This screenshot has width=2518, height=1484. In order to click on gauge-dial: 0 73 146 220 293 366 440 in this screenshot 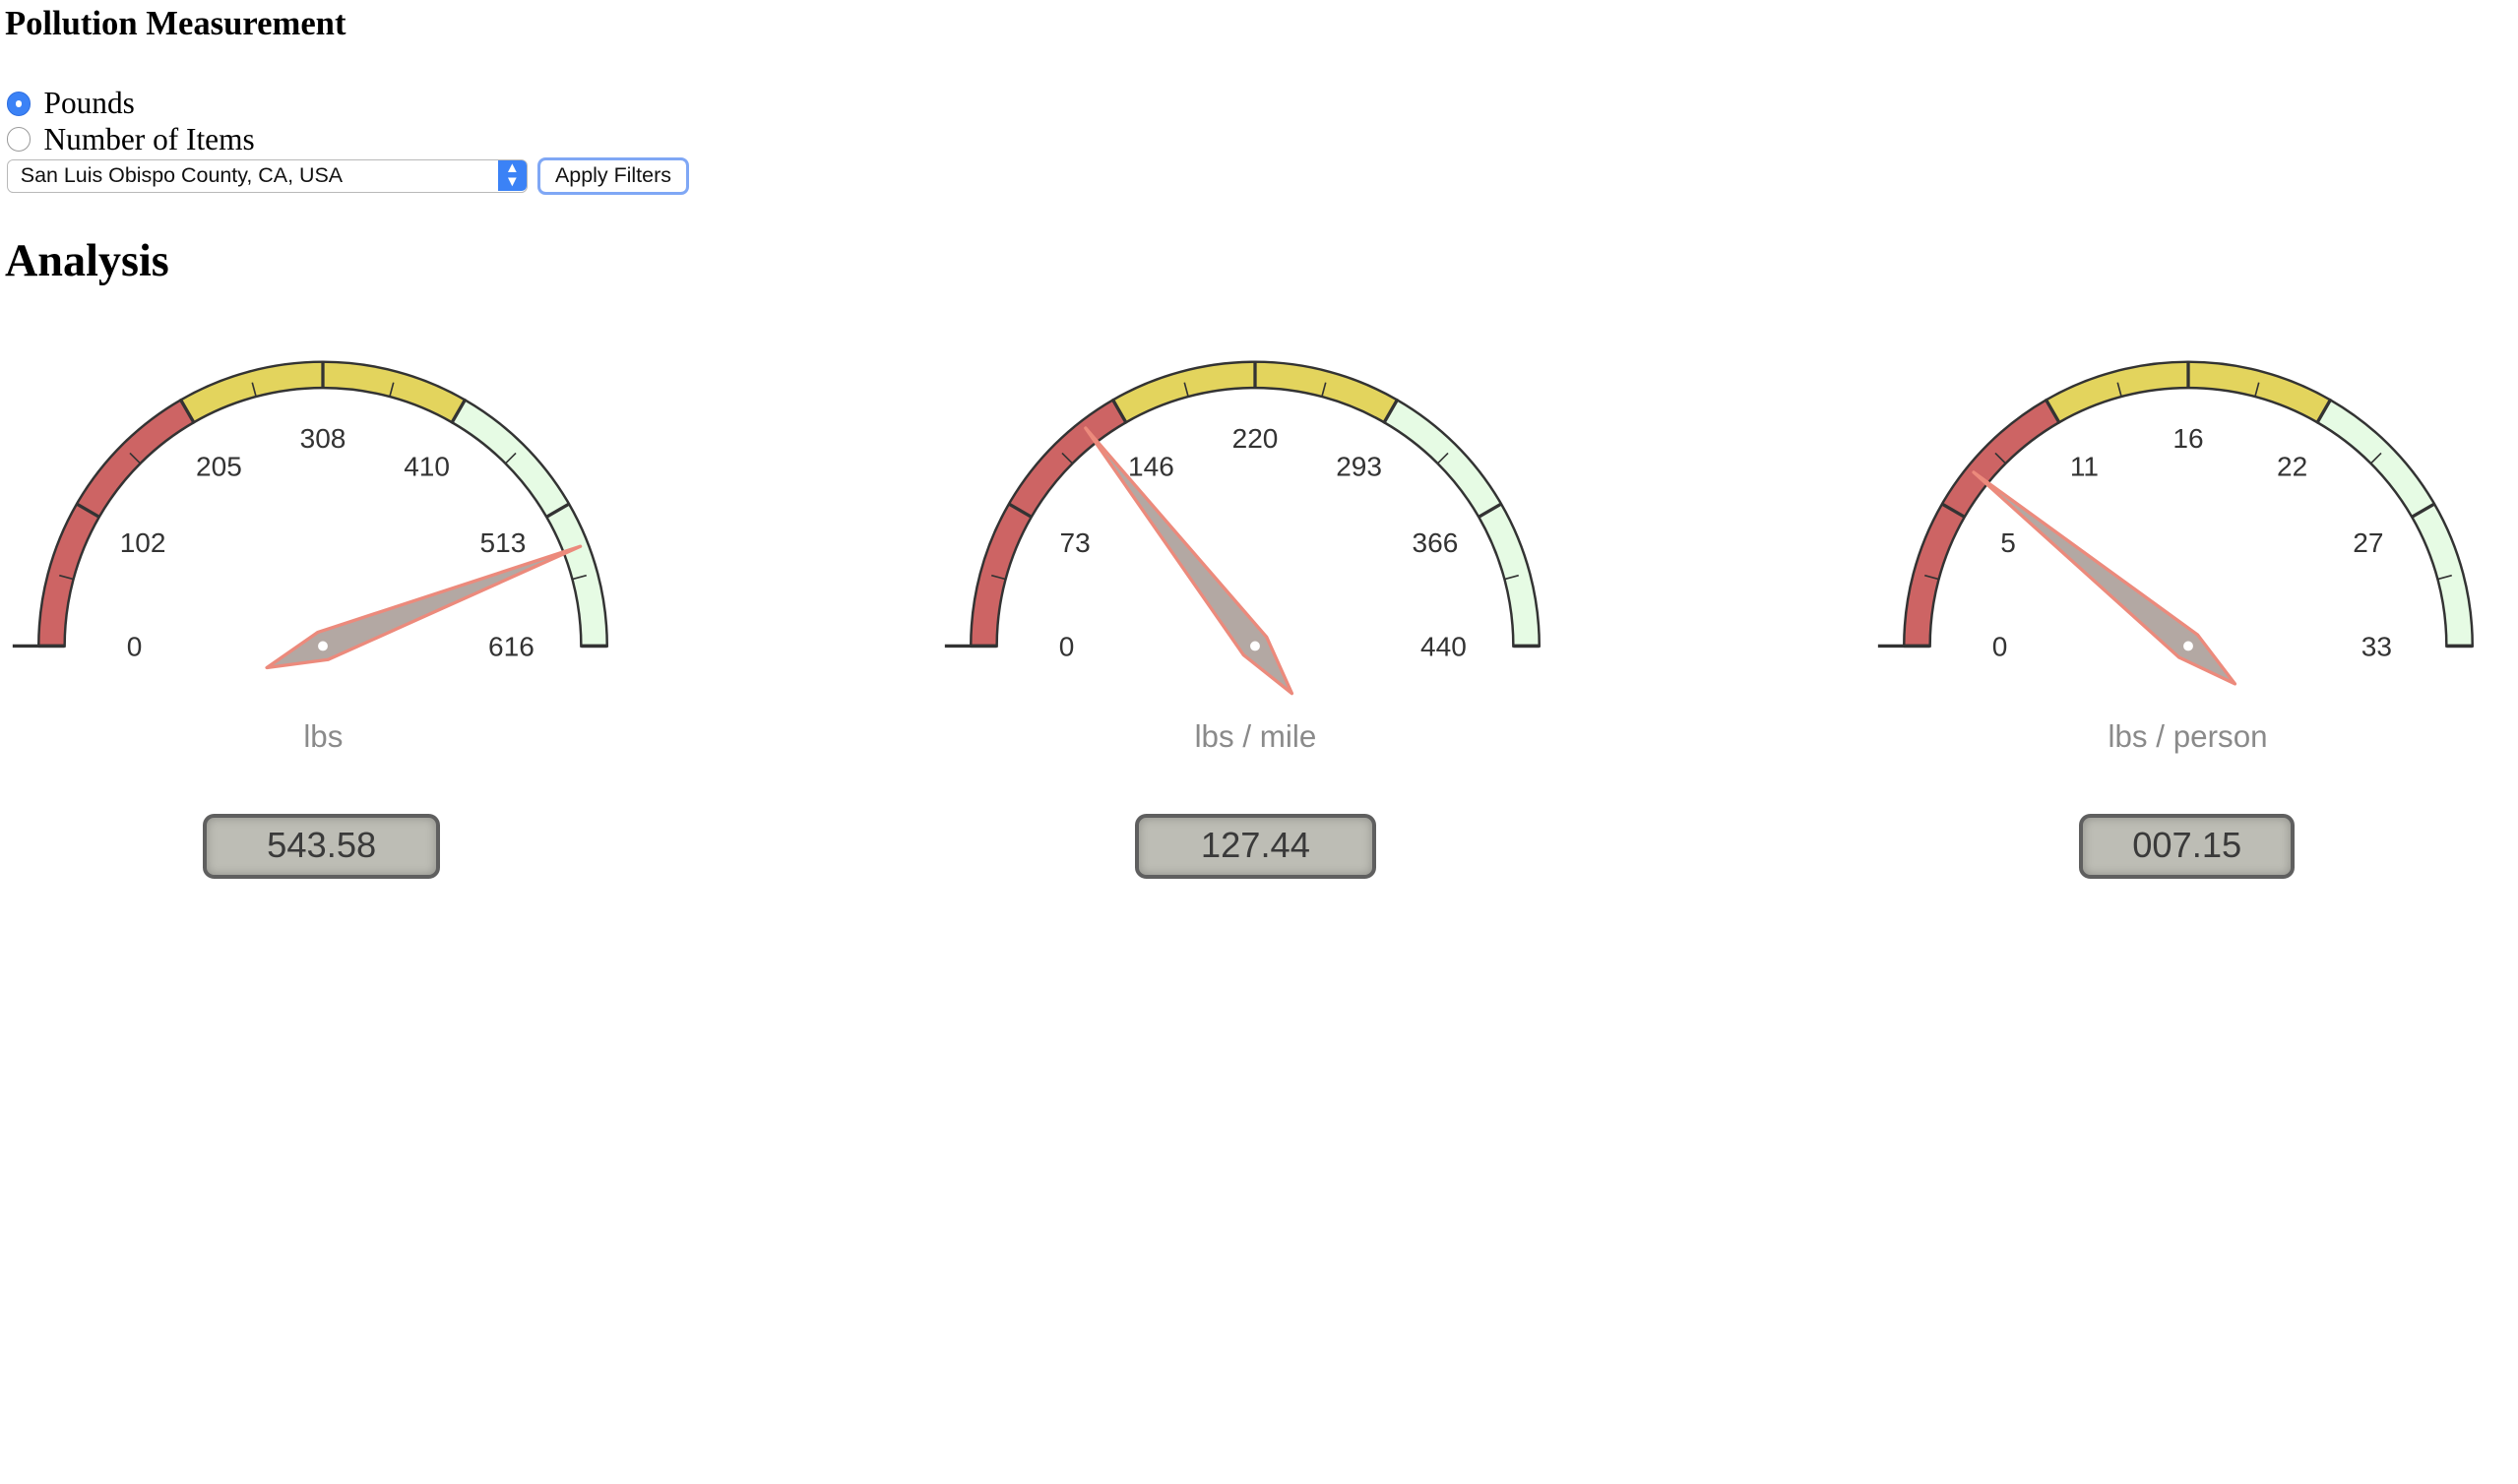, I will do `click(1243, 528)`.